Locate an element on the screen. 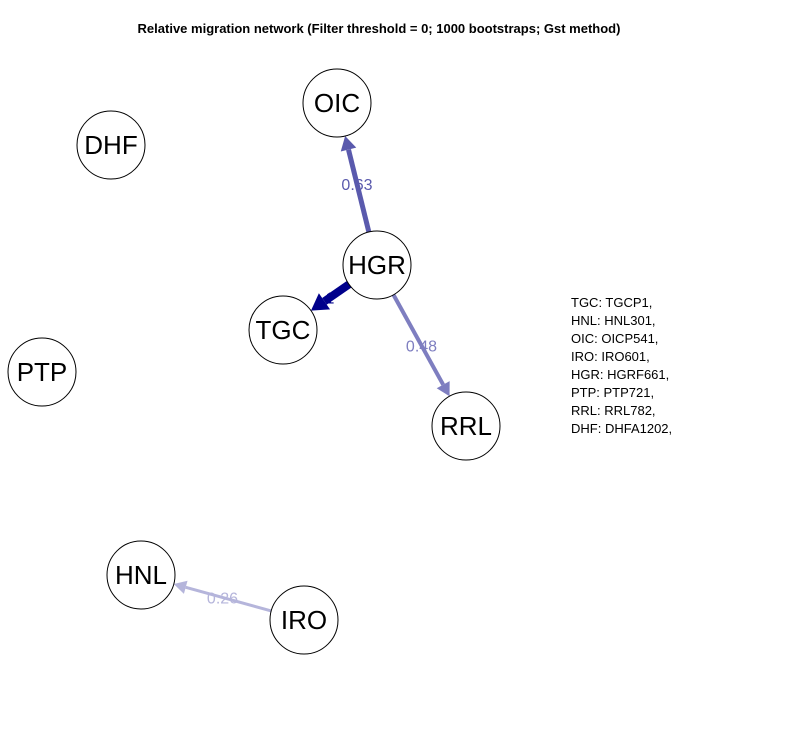 The height and width of the screenshot is (750, 800). edge-hgr-rrl: 0.48 is located at coordinates (420, 345).